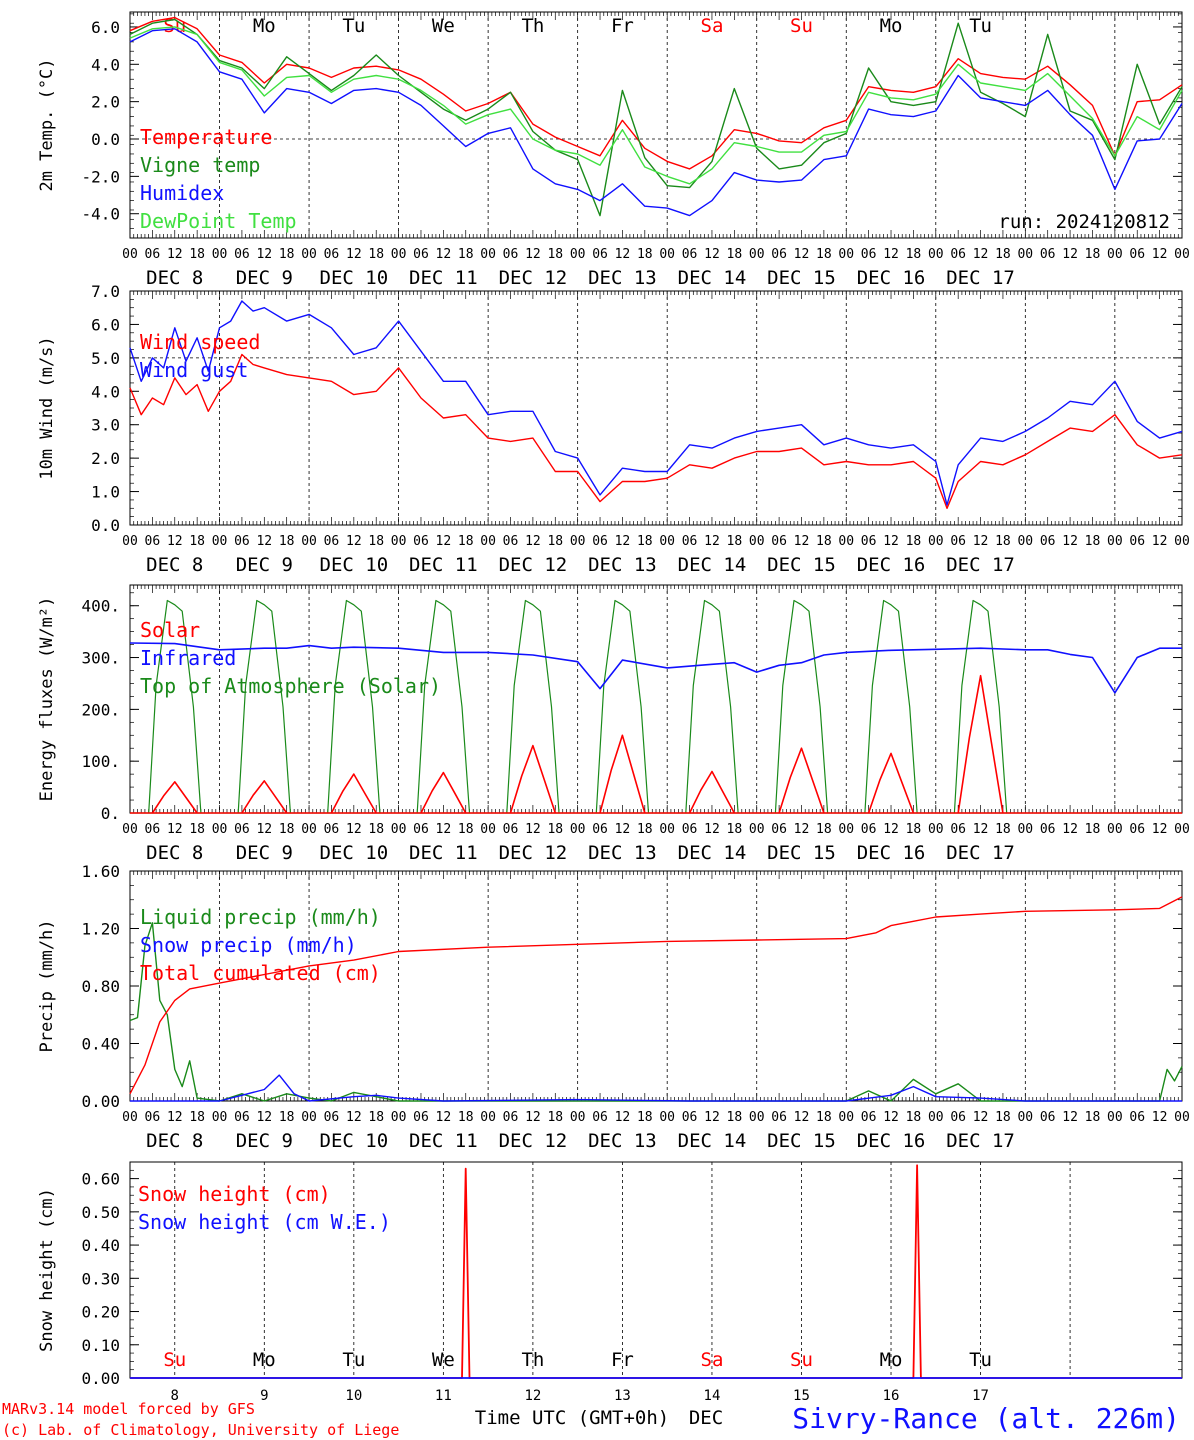 The width and height of the screenshot is (1194, 1440). What do you see at coordinates (801, 26) in the screenshot?
I see `weekday-label: Su` at bounding box center [801, 26].